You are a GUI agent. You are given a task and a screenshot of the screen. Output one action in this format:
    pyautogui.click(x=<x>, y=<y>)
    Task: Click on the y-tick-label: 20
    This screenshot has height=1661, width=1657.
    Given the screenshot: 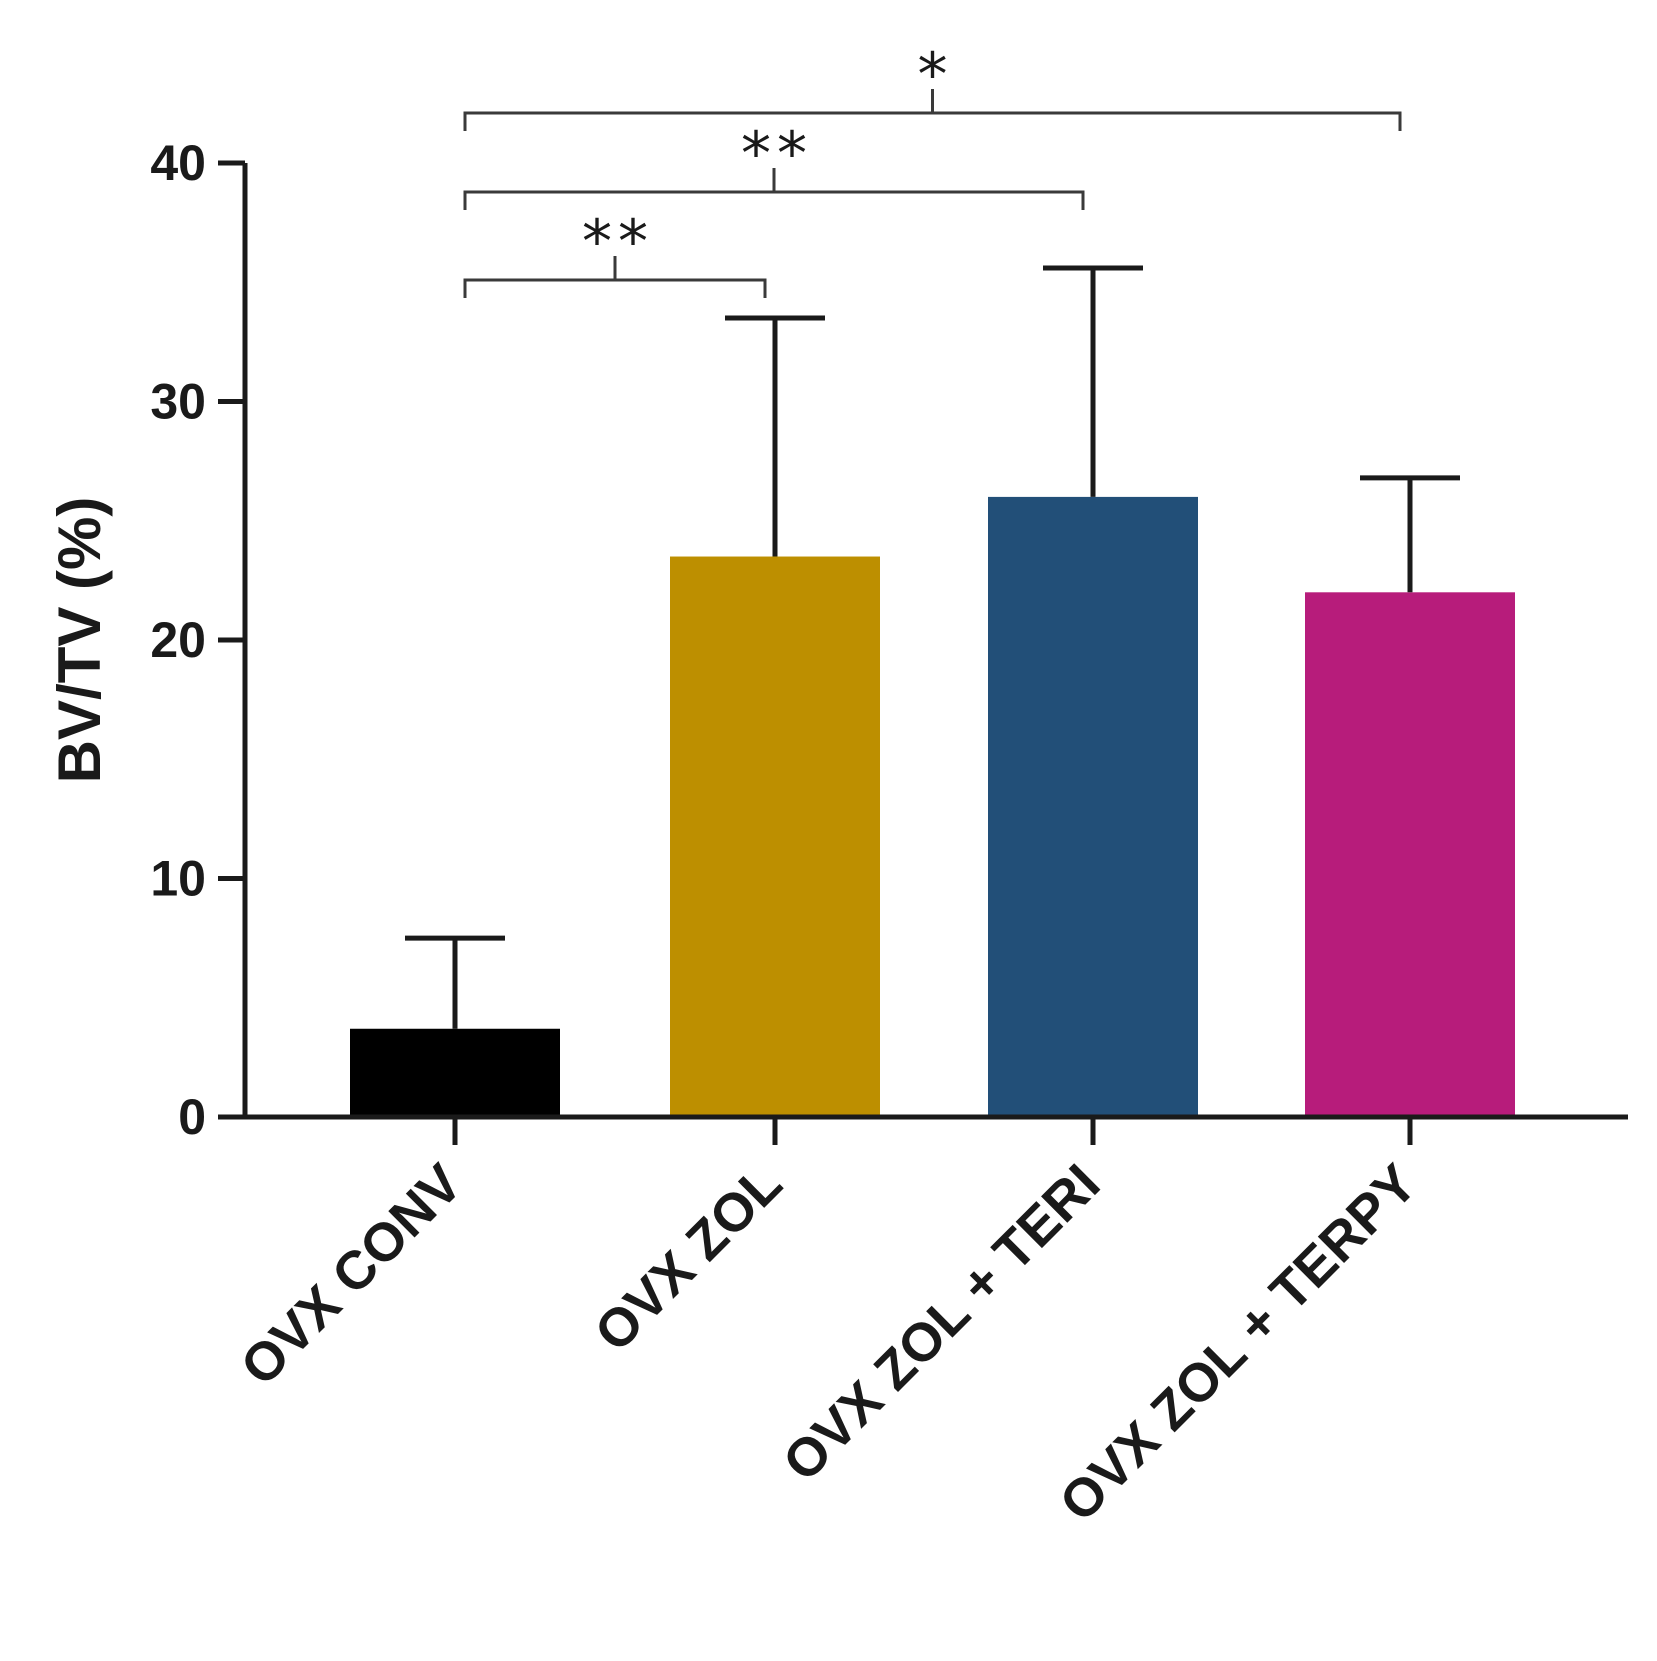 What is the action you would take?
    pyautogui.click(x=178, y=640)
    